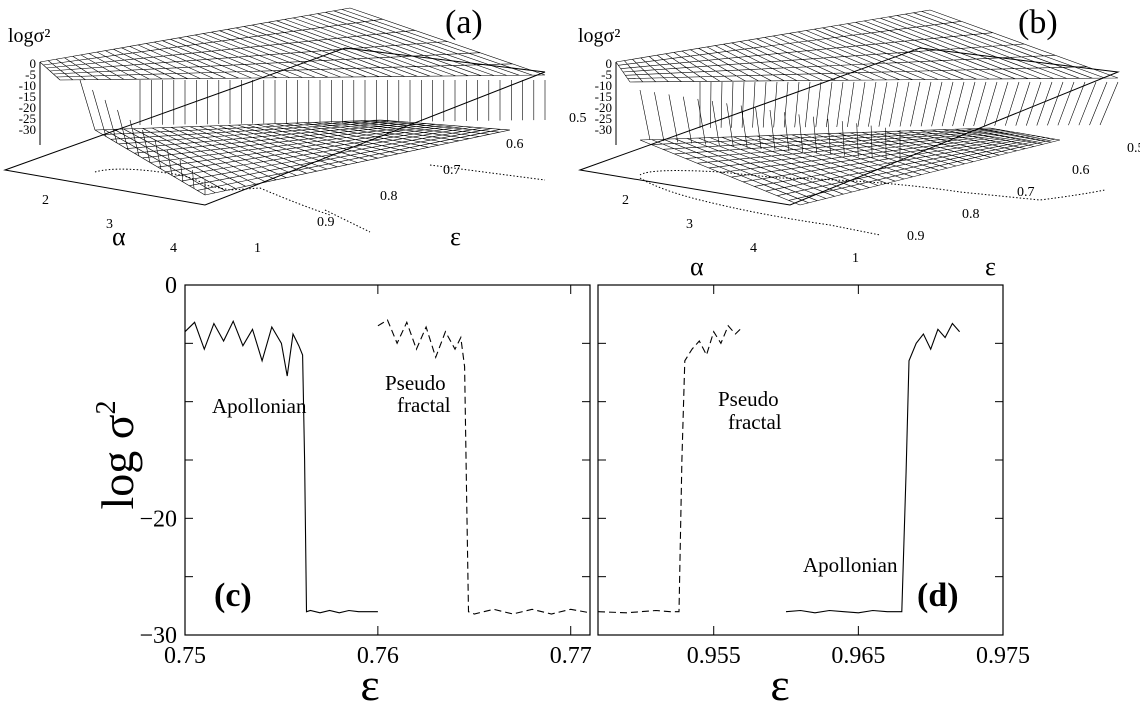  What do you see at coordinates (599, 36) in the screenshot?
I see `zlabel-b: logσ²` at bounding box center [599, 36].